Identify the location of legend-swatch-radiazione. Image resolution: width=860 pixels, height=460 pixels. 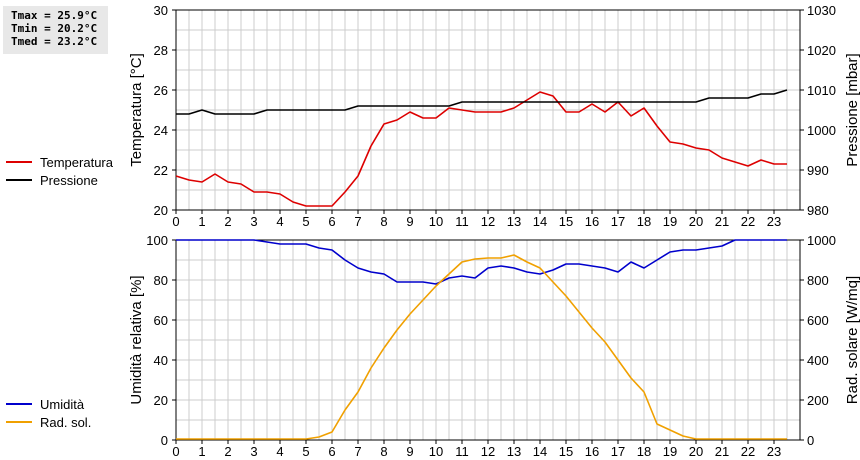
(19, 422).